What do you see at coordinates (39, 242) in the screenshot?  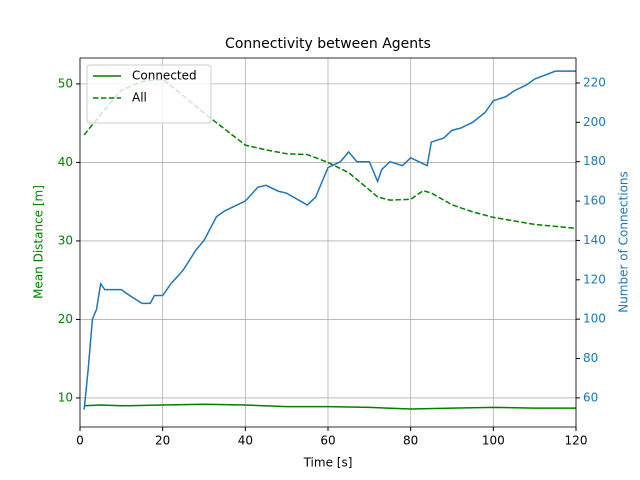 I see `y-axis-label: Mean Distance [m]` at bounding box center [39, 242].